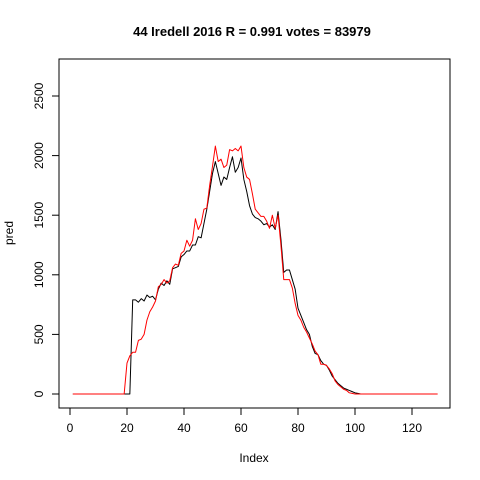 Image resolution: width=480 pixels, height=480 pixels. I want to click on x-tick-label: 100, so click(355, 428).